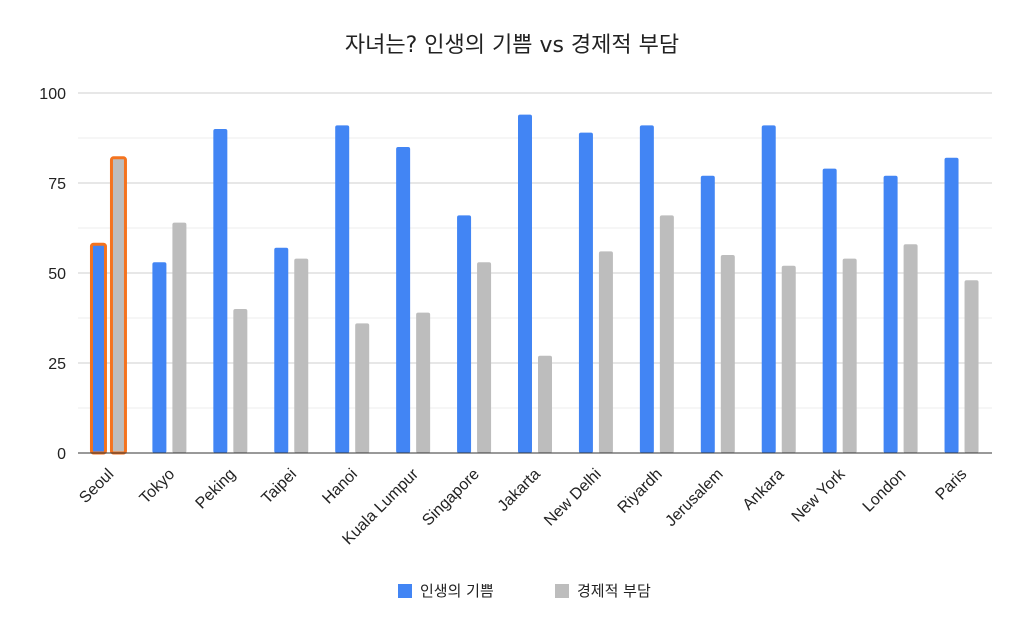  I want to click on bar-joy-ankara, so click(768, 289).